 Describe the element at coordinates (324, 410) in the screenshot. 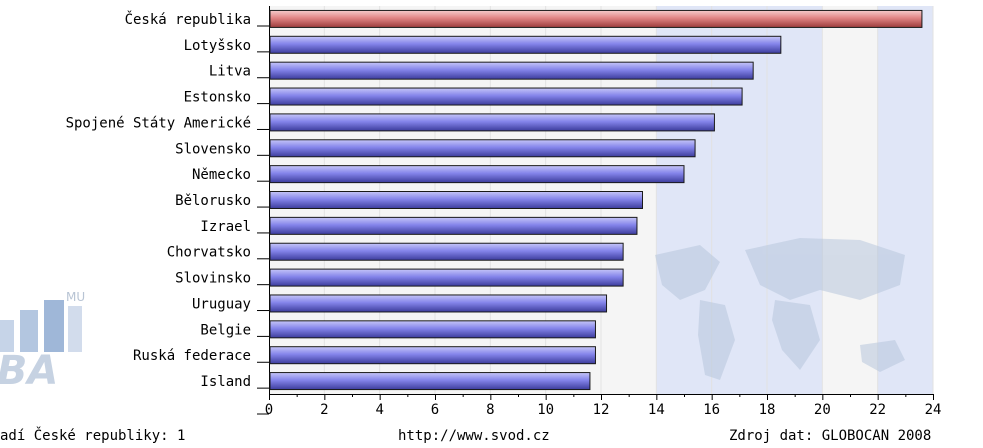

I see `x-tick-label-2: 2` at that location.